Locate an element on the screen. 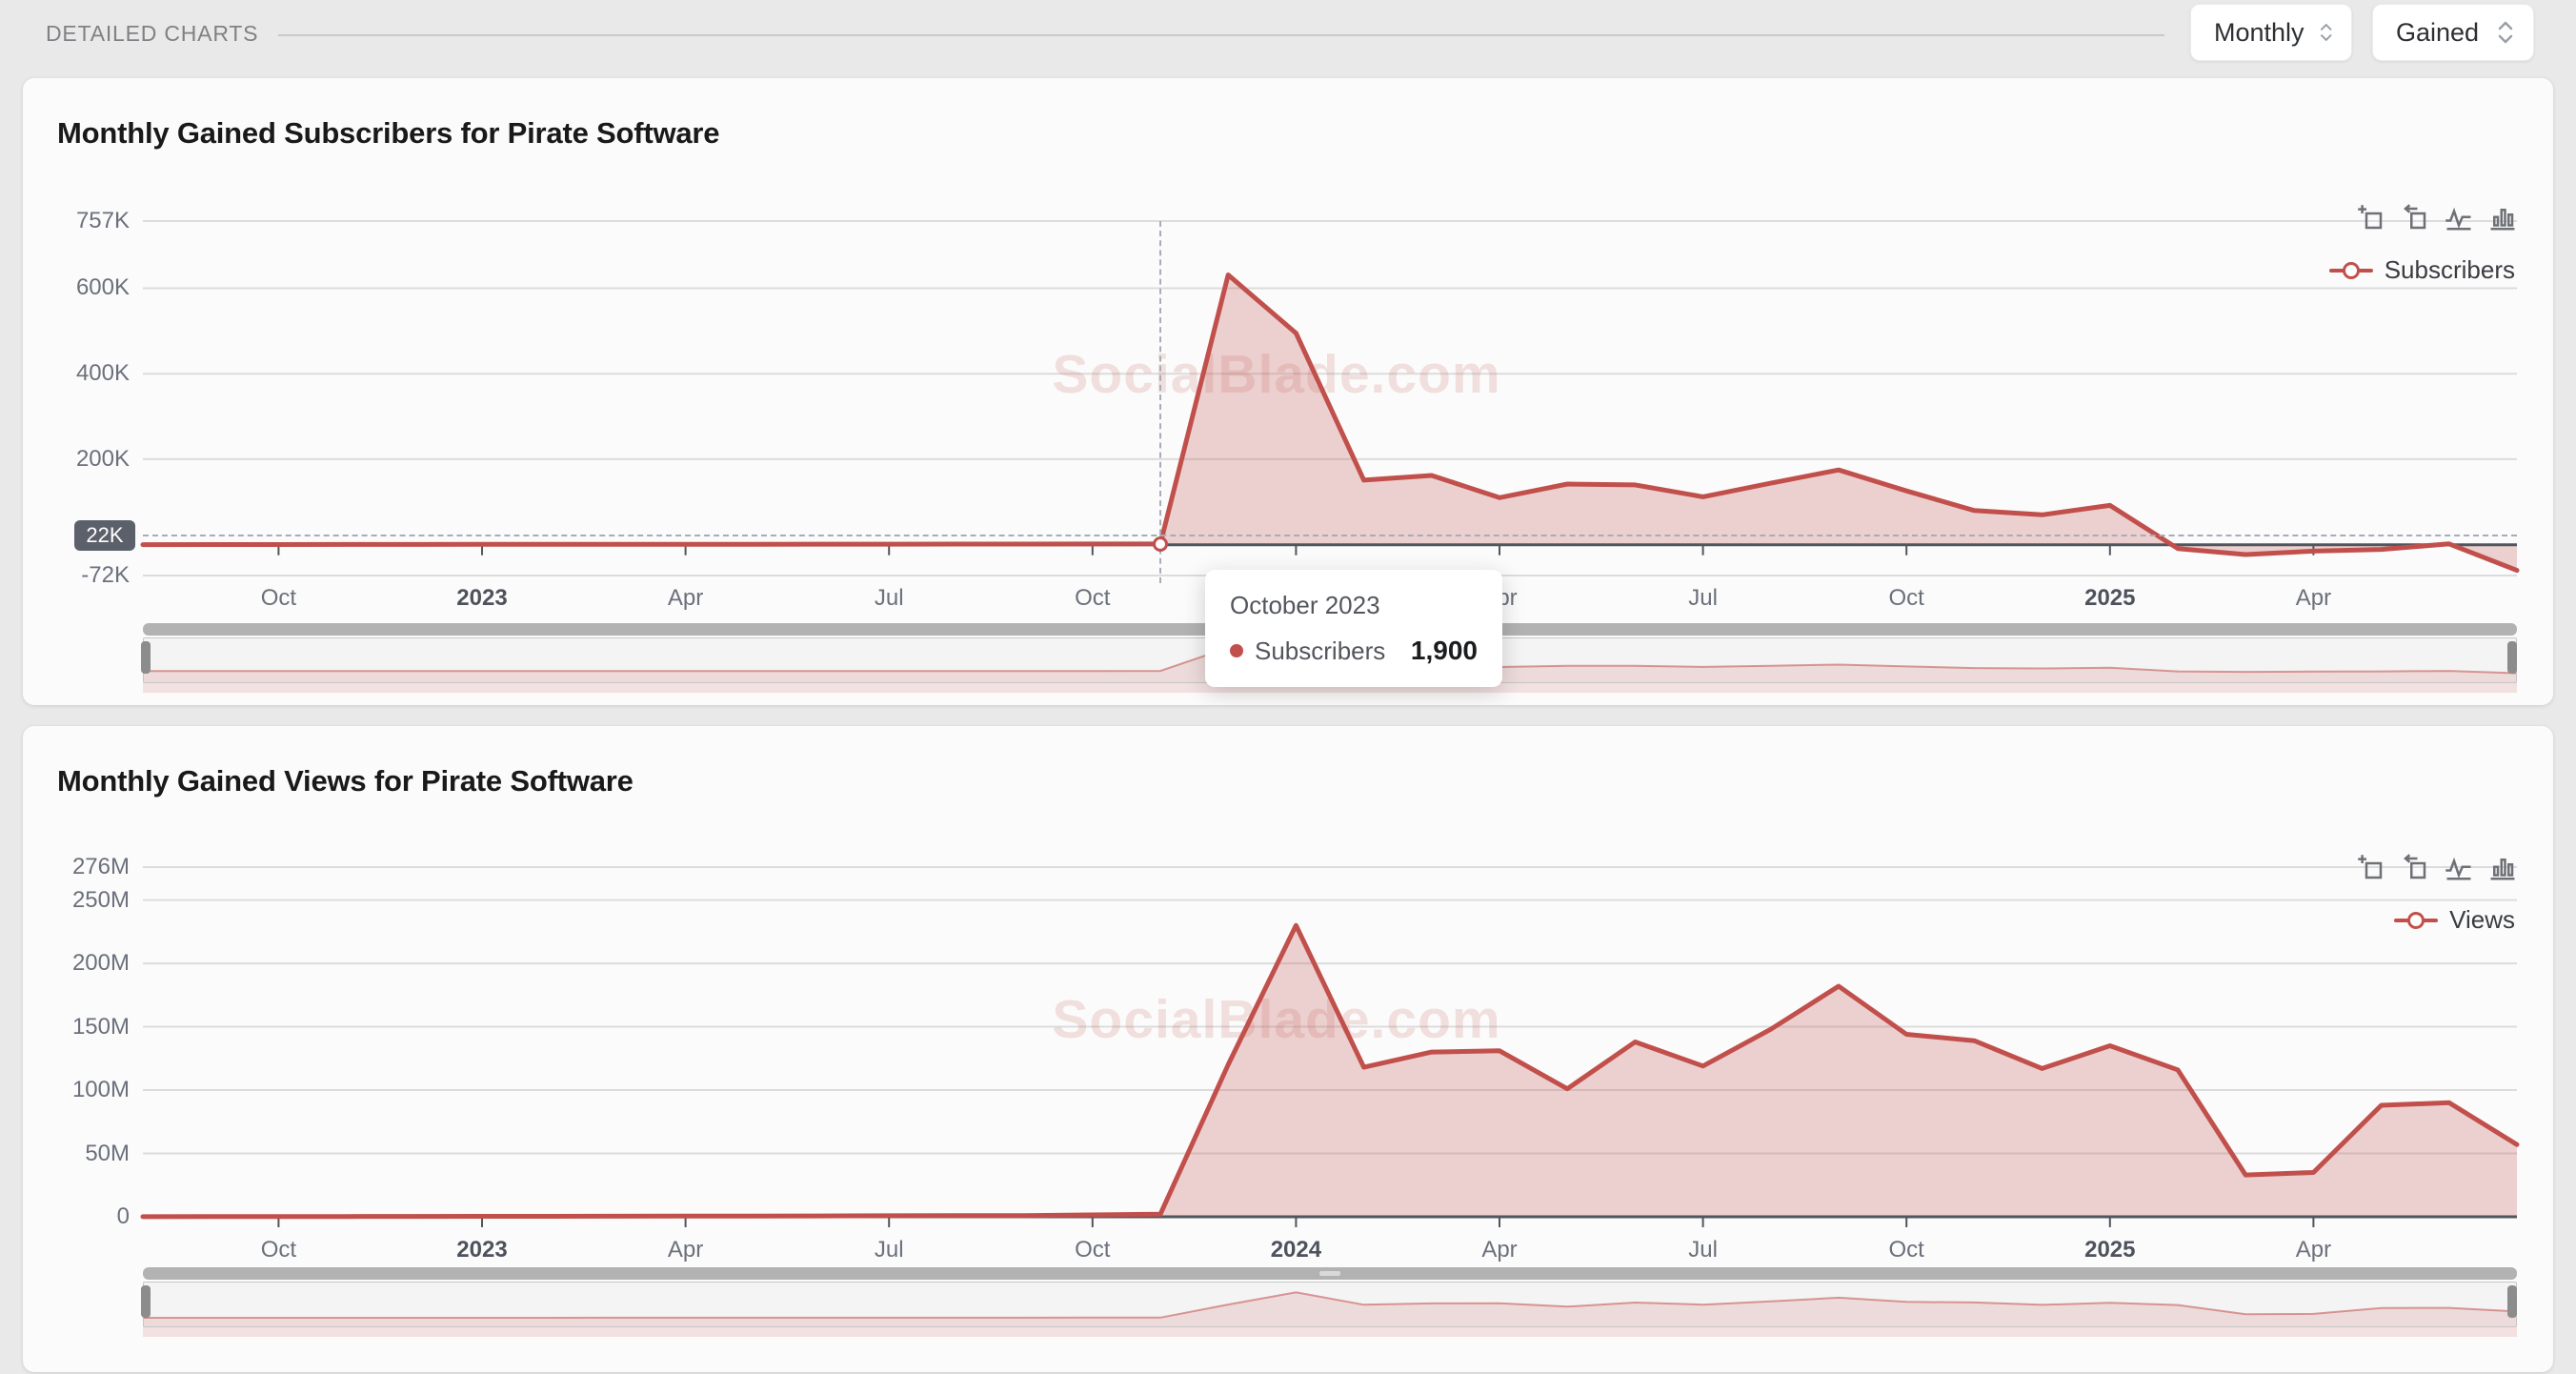 The height and width of the screenshot is (1374, 2576). y-axis-label: -72K is located at coordinates (105, 575).